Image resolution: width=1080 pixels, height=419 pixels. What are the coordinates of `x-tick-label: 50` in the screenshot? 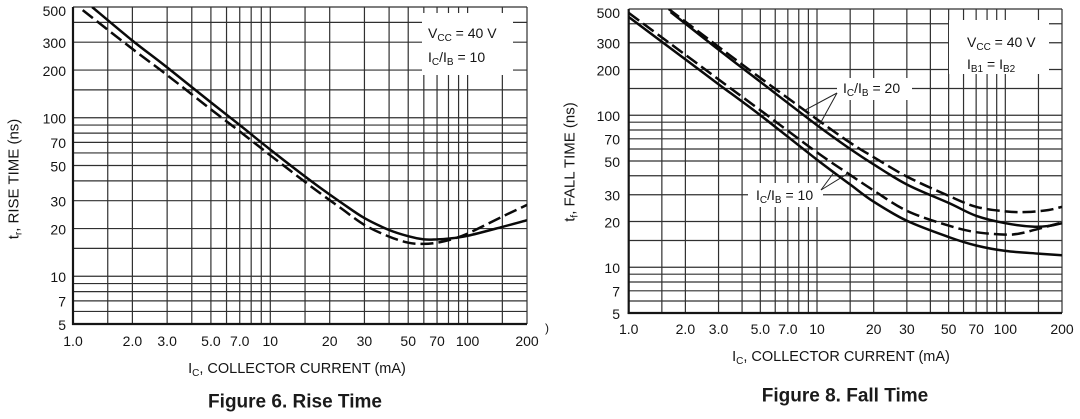 It's located at (949, 329).